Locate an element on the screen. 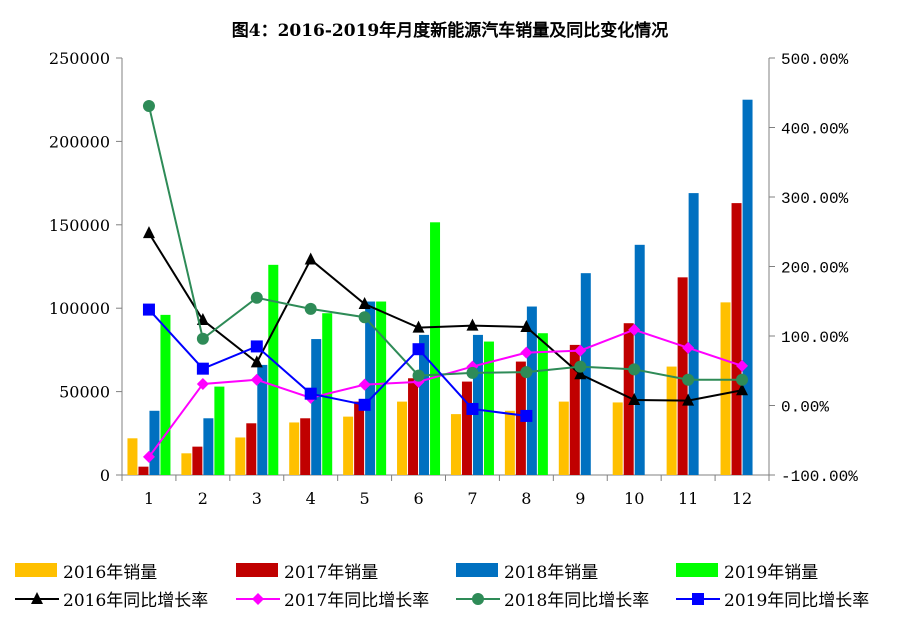 The width and height of the screenshot is (899, 626). y-tick-label-right: 500.00% is located at coordinates (815, 60).